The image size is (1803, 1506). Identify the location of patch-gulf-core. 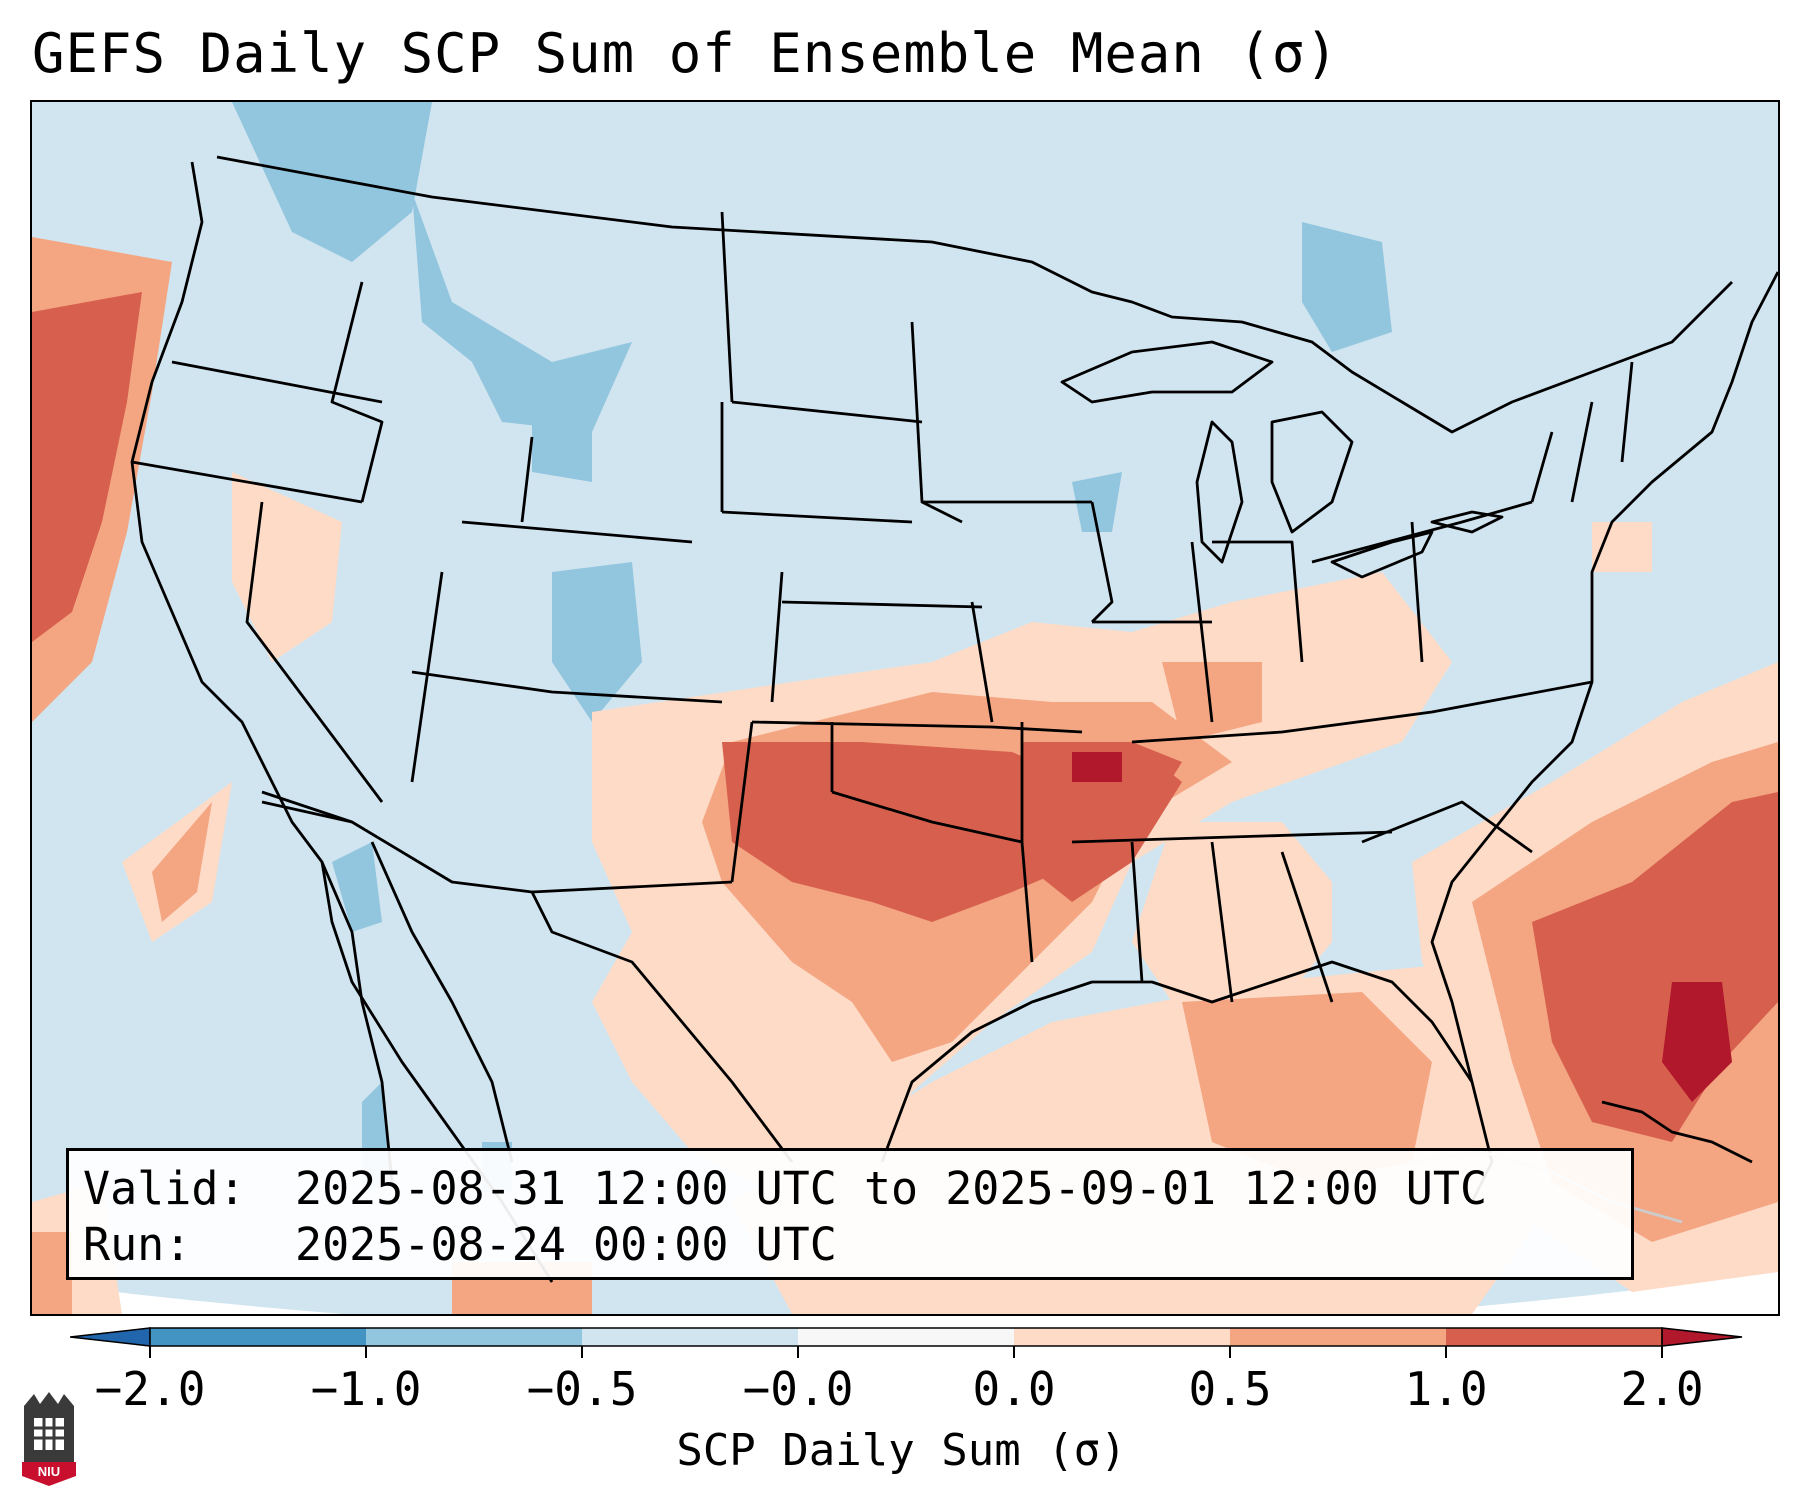
(1307, 1087).